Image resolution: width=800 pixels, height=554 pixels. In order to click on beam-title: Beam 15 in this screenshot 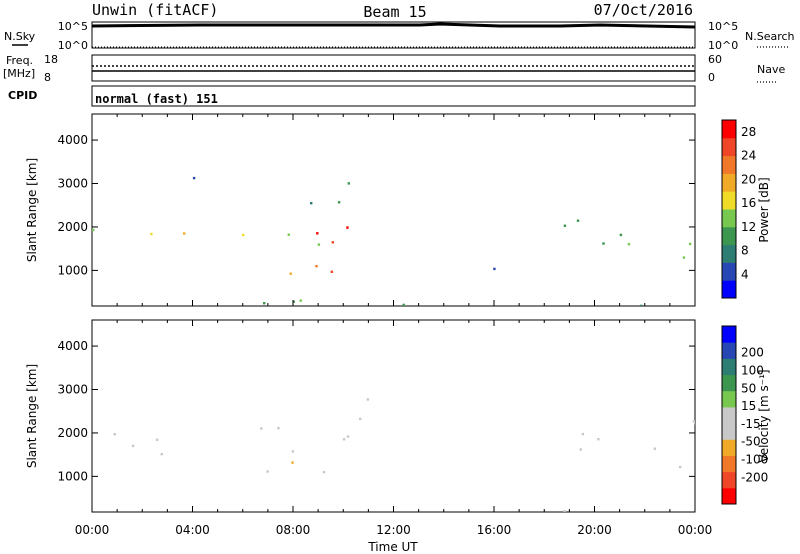, I will do `click(394, 12)`.